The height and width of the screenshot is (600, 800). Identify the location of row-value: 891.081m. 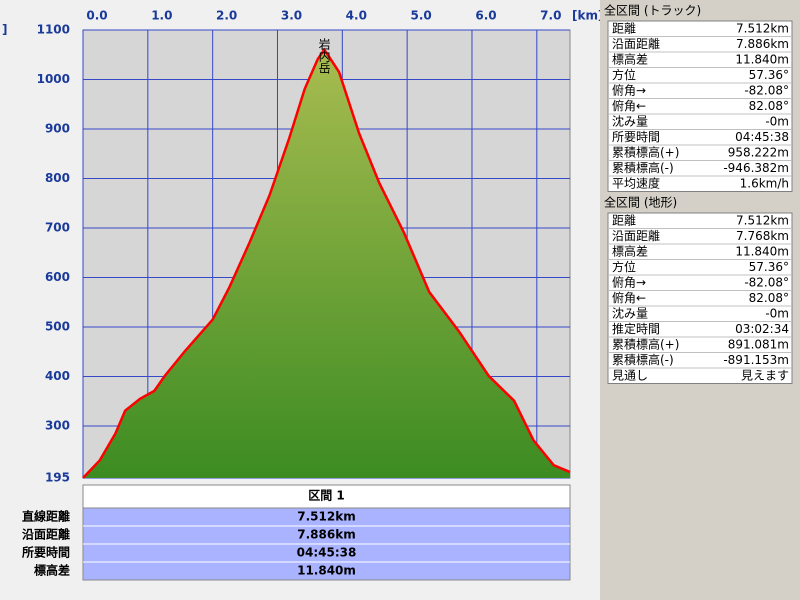
(758, 344).